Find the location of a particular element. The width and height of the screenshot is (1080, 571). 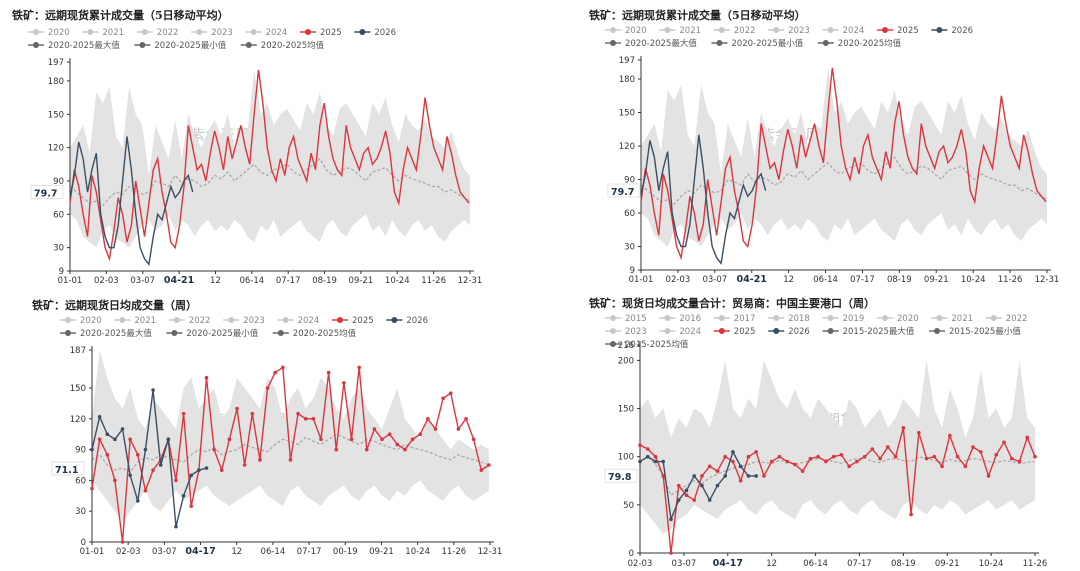

legend-item: 2017 is located at coordinates (734, 319).